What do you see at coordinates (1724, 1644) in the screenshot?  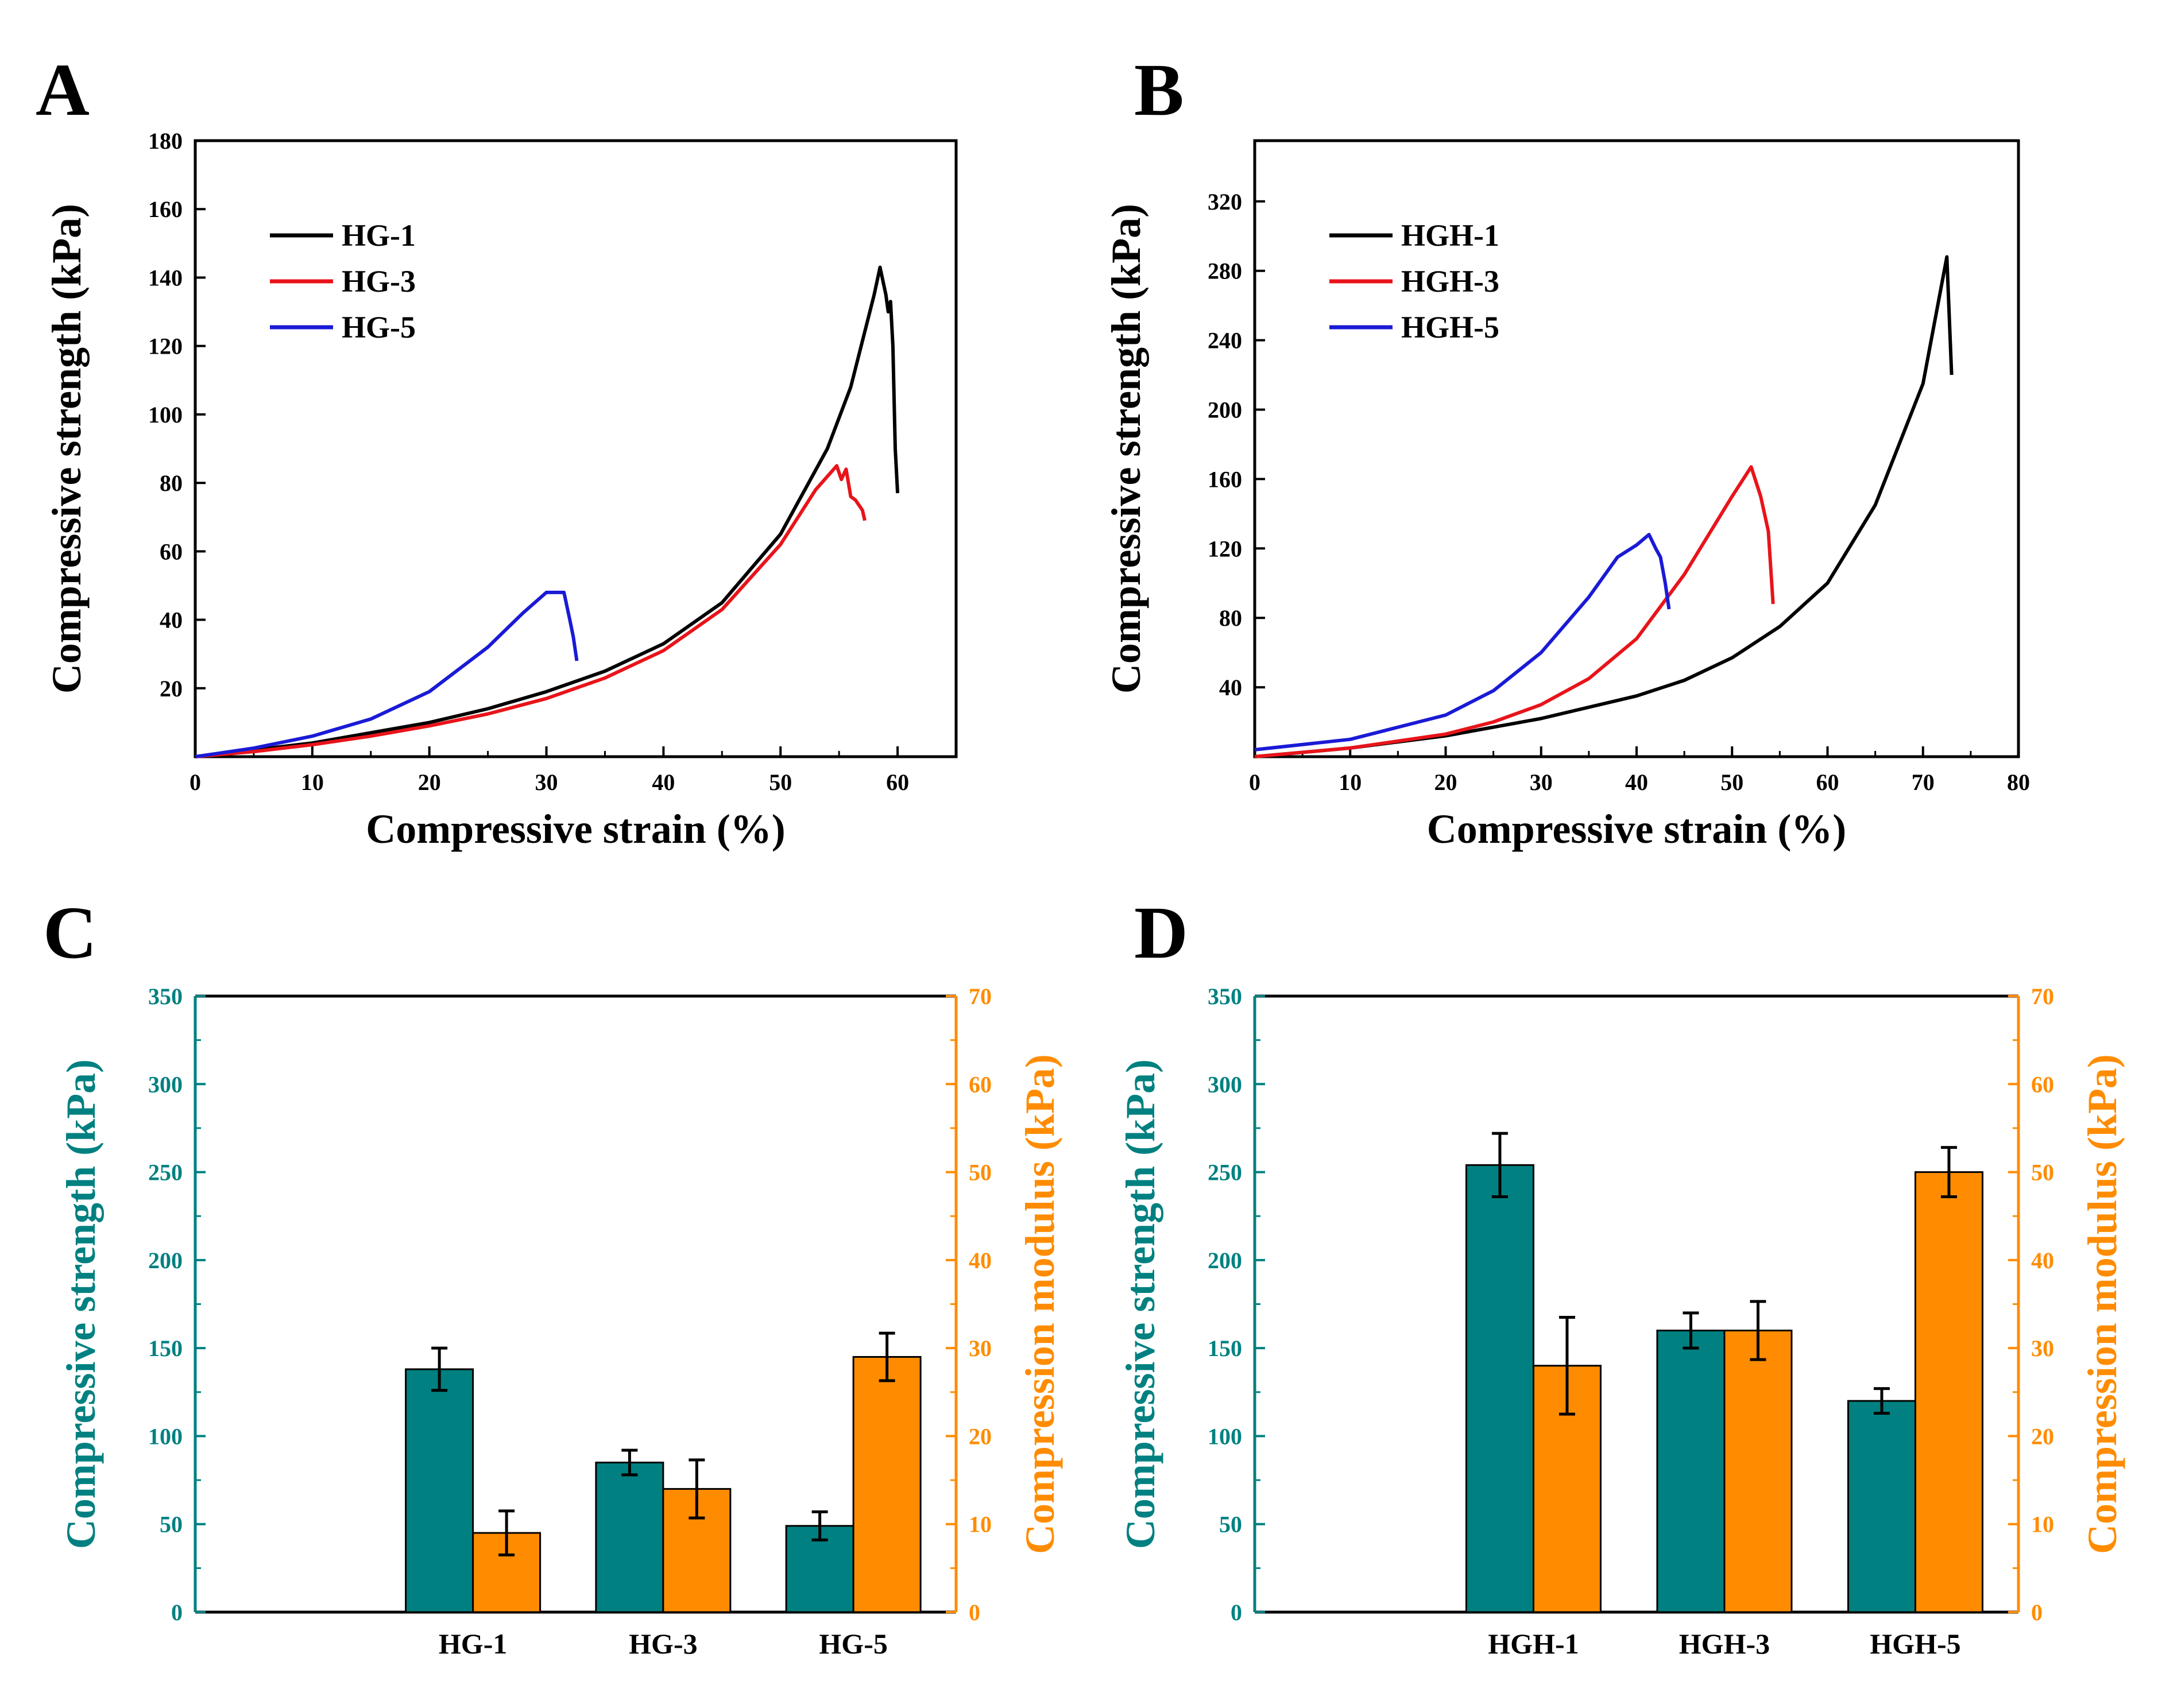 I see `category-label: HGH-3` at bounding box center [1724, 1644].